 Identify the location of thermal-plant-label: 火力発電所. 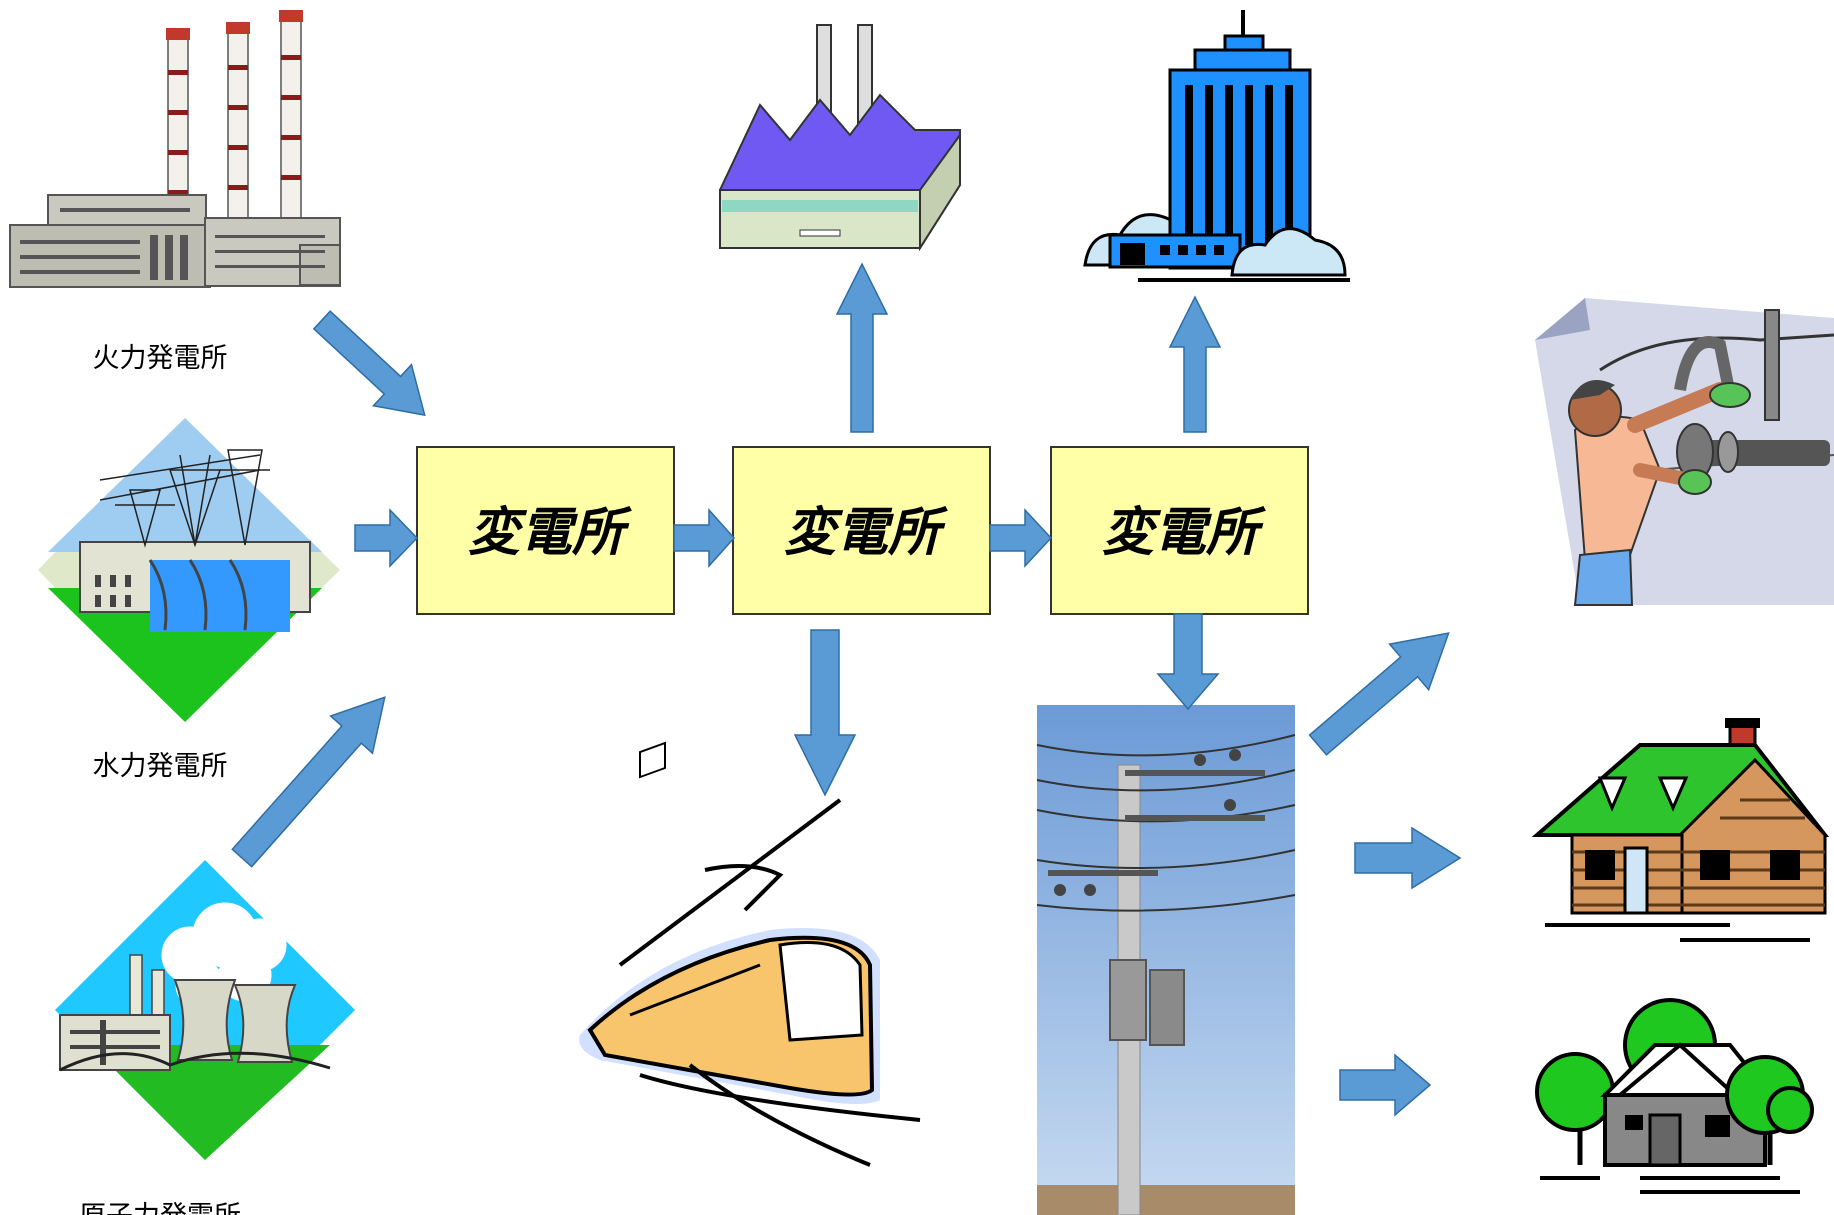
(160, 358).